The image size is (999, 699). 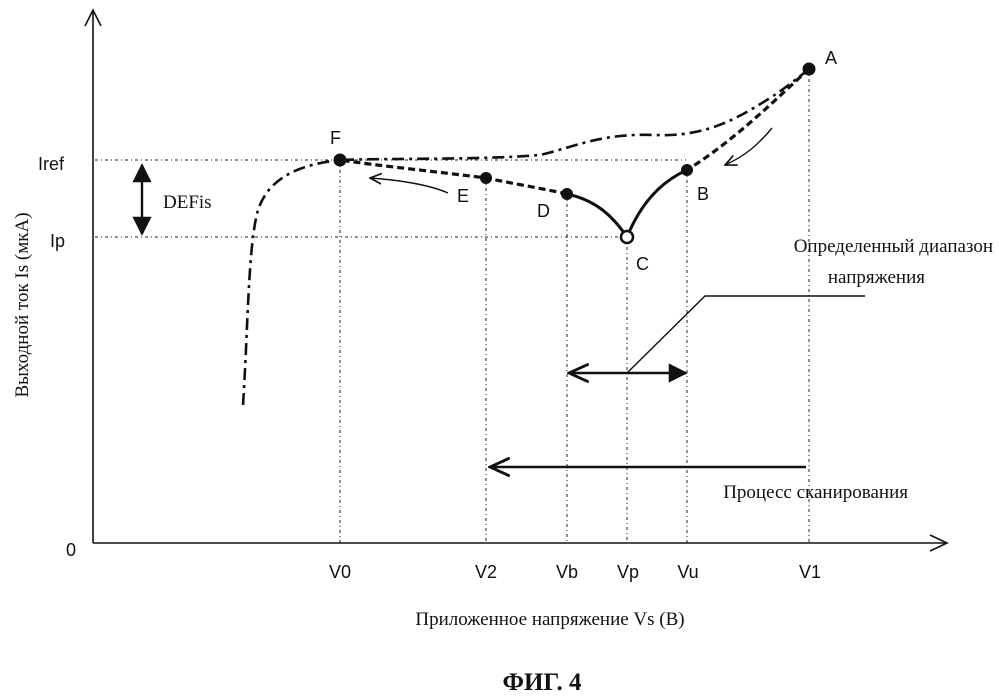 I want to click on figure-caption: ФИГ. 4, so click(x=542, y=682).